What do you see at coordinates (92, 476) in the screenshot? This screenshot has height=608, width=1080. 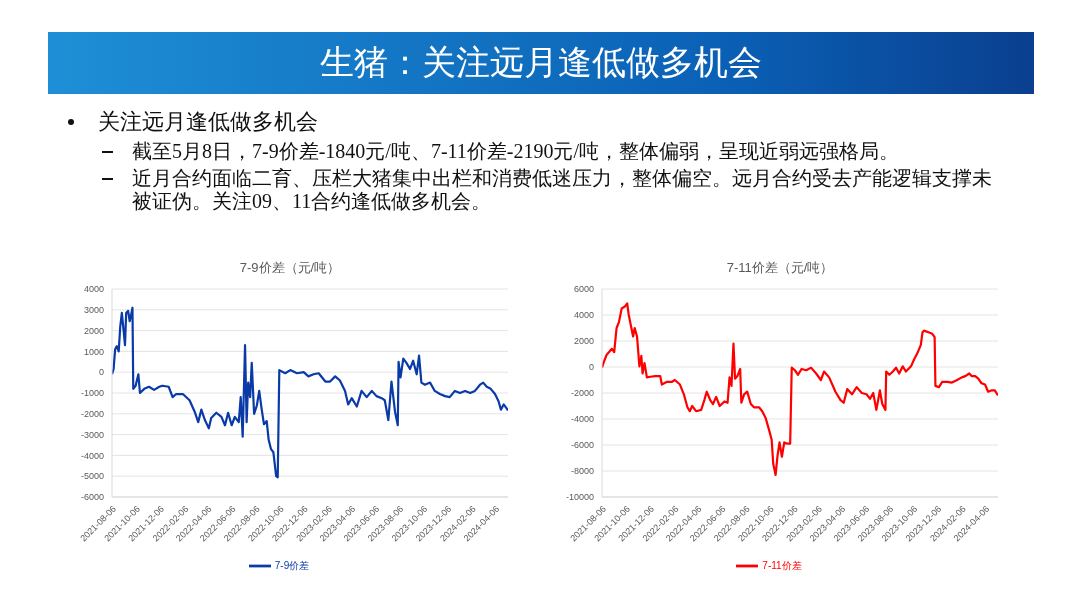 I see `y-tick-label: -5000` at bounding box center [92, 476].